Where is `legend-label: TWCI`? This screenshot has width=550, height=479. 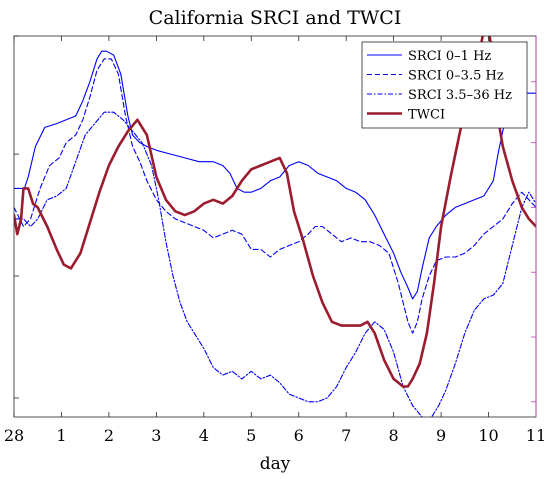
legend-label: TWCI is located at coordinates (426, 115).